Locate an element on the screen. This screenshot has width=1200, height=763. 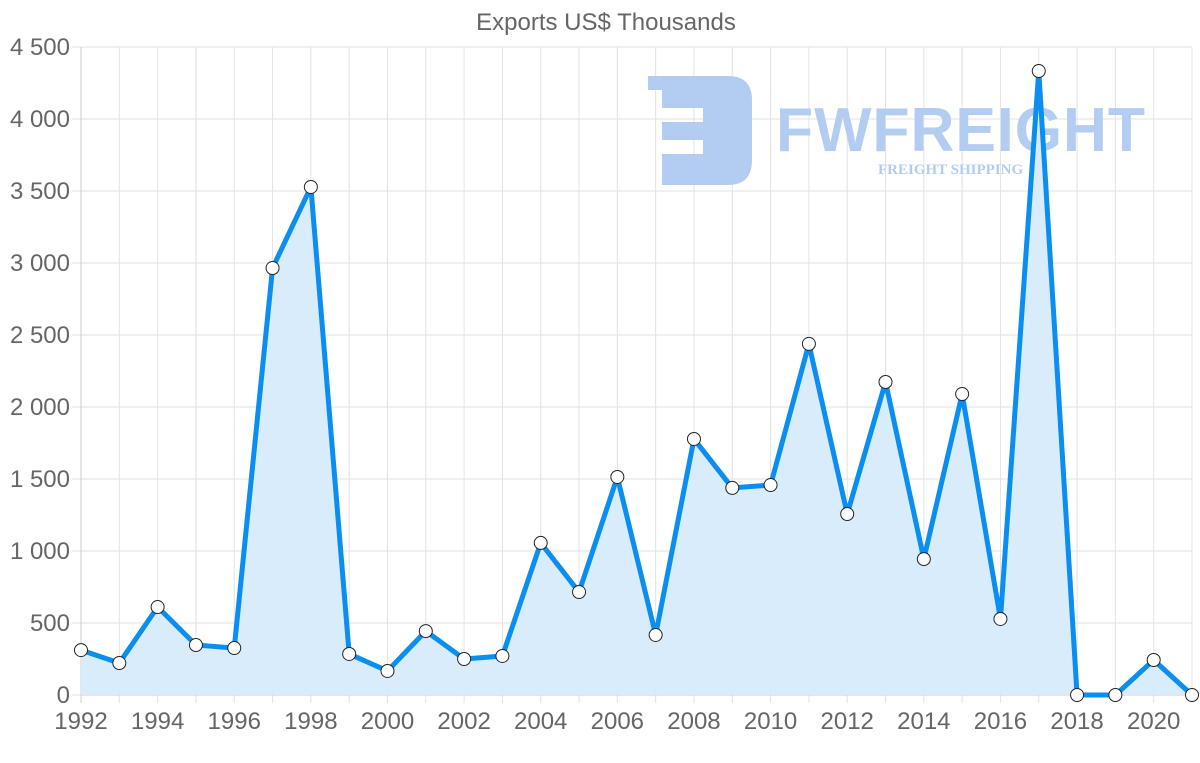
y-tick-label: 1 000 is located at coordinates (40, 551).